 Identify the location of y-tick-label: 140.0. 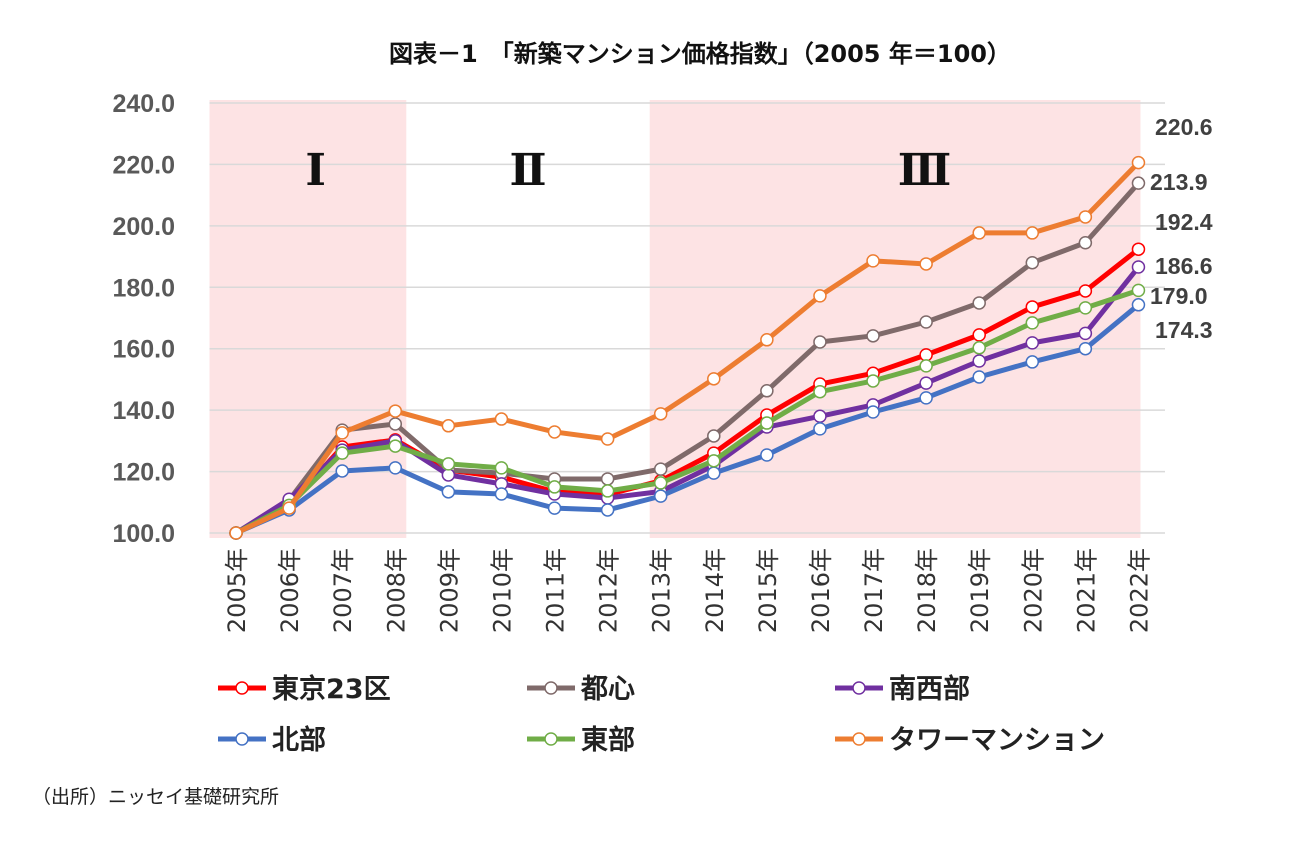
(143, 411).